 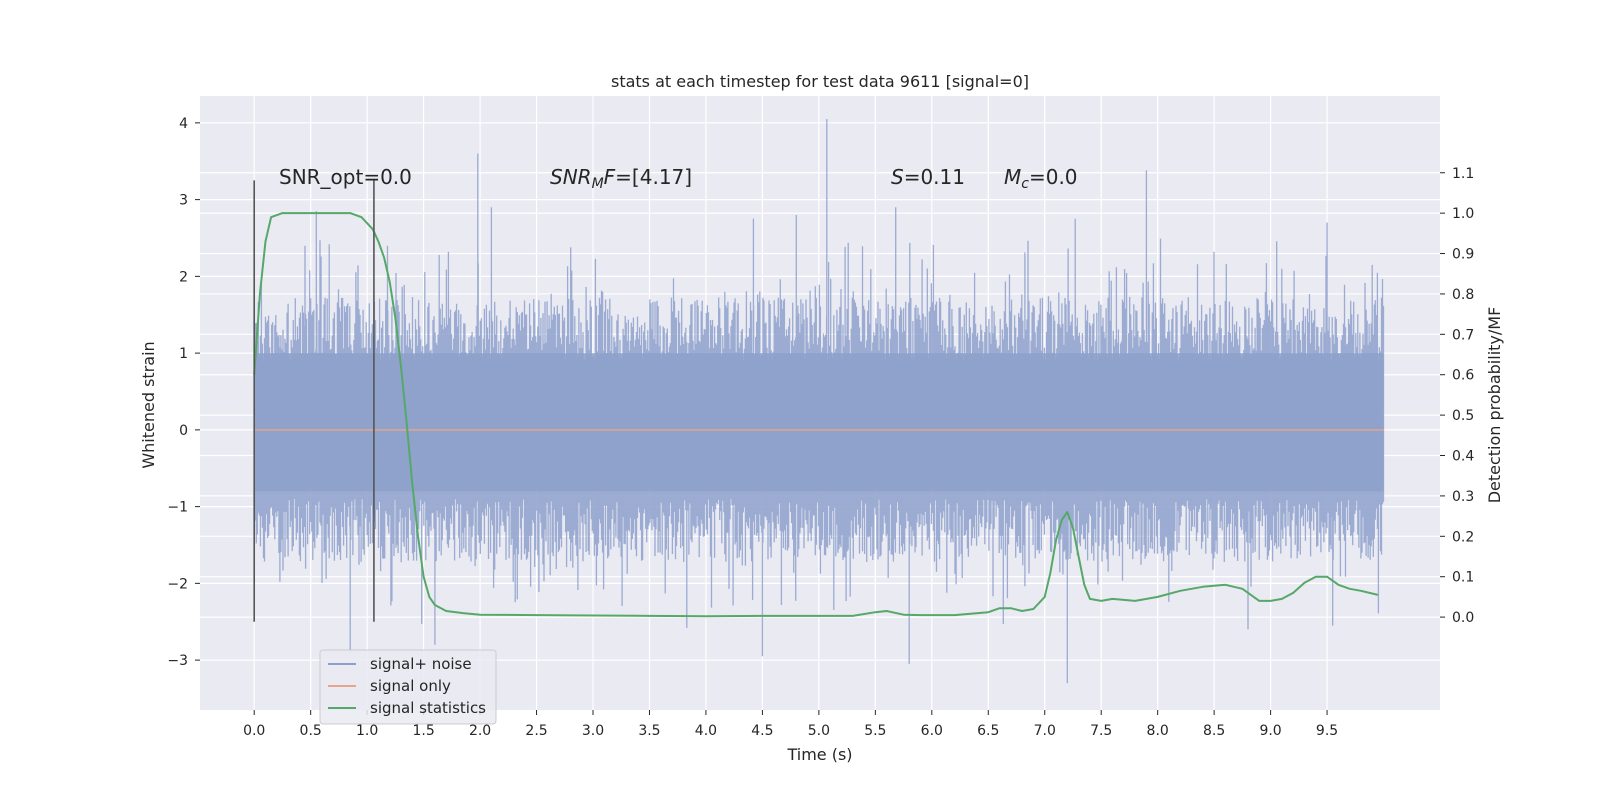 What do you see at coordinates (1045, 731) in the screenshot?
I see `x-tick-label: 7.0` at bounding box center [1045, 731].